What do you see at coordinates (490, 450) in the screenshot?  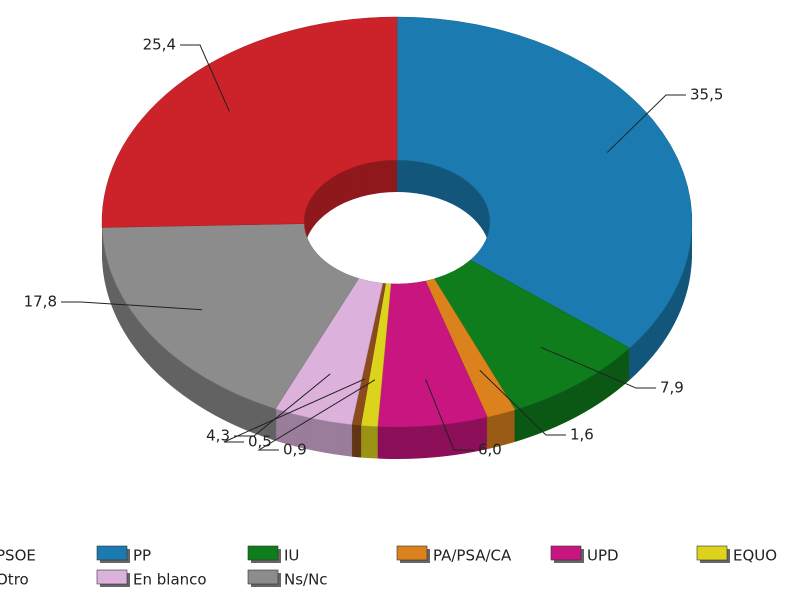 I see `data-label: 6,0` at bounding box center [490, 450].